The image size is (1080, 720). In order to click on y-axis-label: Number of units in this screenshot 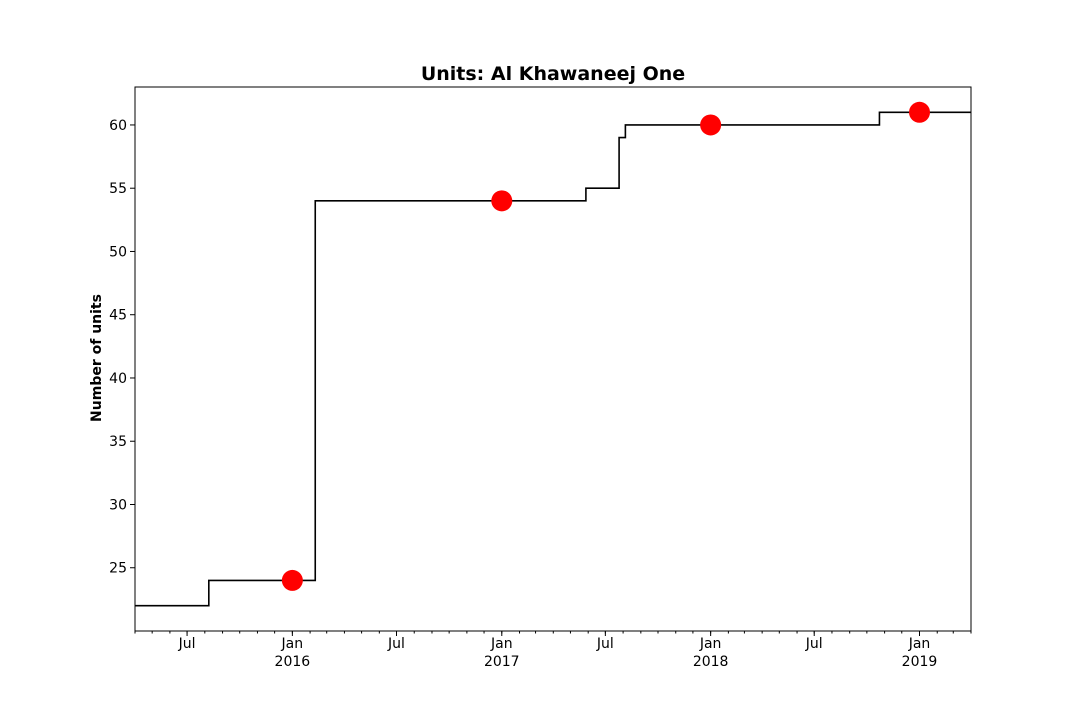, I will do `click(97, 358)`.